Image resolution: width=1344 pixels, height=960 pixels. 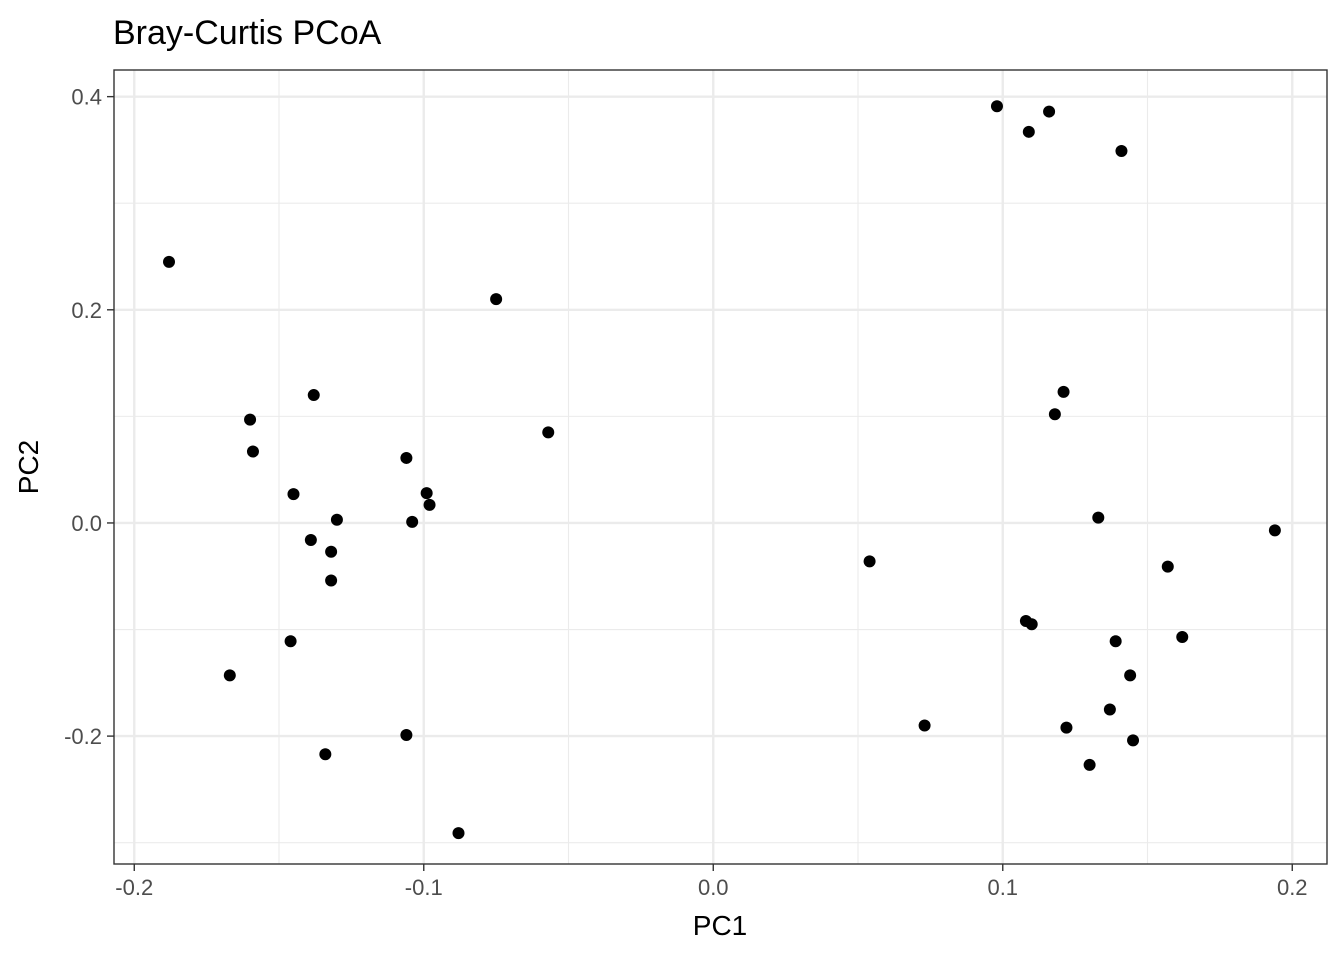 What do you see at coordinates (1292, 887) in the screenshot?
I see `x-tick-label: 0.2` at bounding box center [1292, 887].